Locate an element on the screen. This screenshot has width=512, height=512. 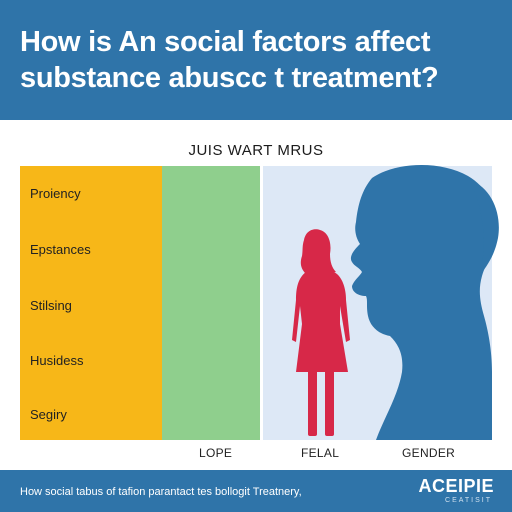
column-label-1: LOPE is located at coordinates (216, 453).